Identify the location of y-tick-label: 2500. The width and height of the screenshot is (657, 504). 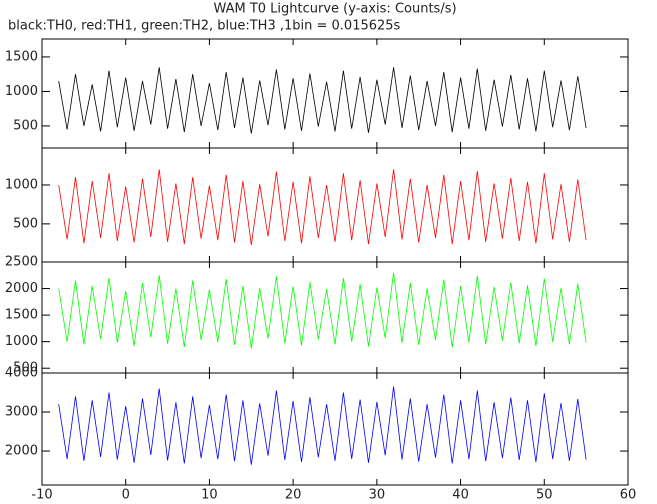
(21, 262).